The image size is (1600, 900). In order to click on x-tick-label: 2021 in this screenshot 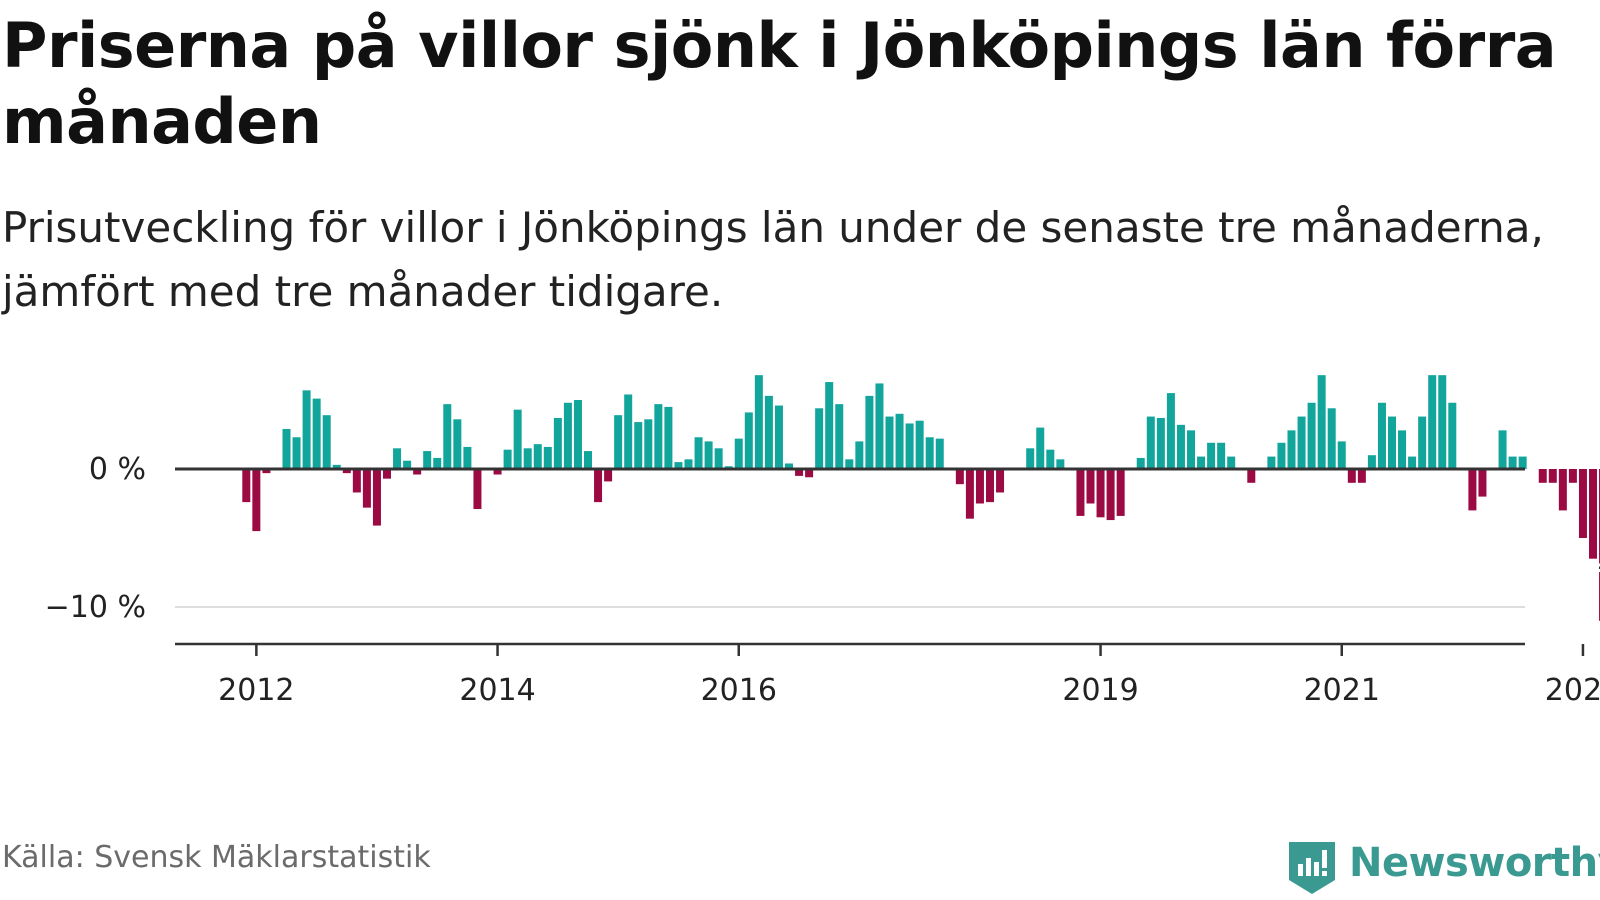, I will do `click(1342, 690)`.